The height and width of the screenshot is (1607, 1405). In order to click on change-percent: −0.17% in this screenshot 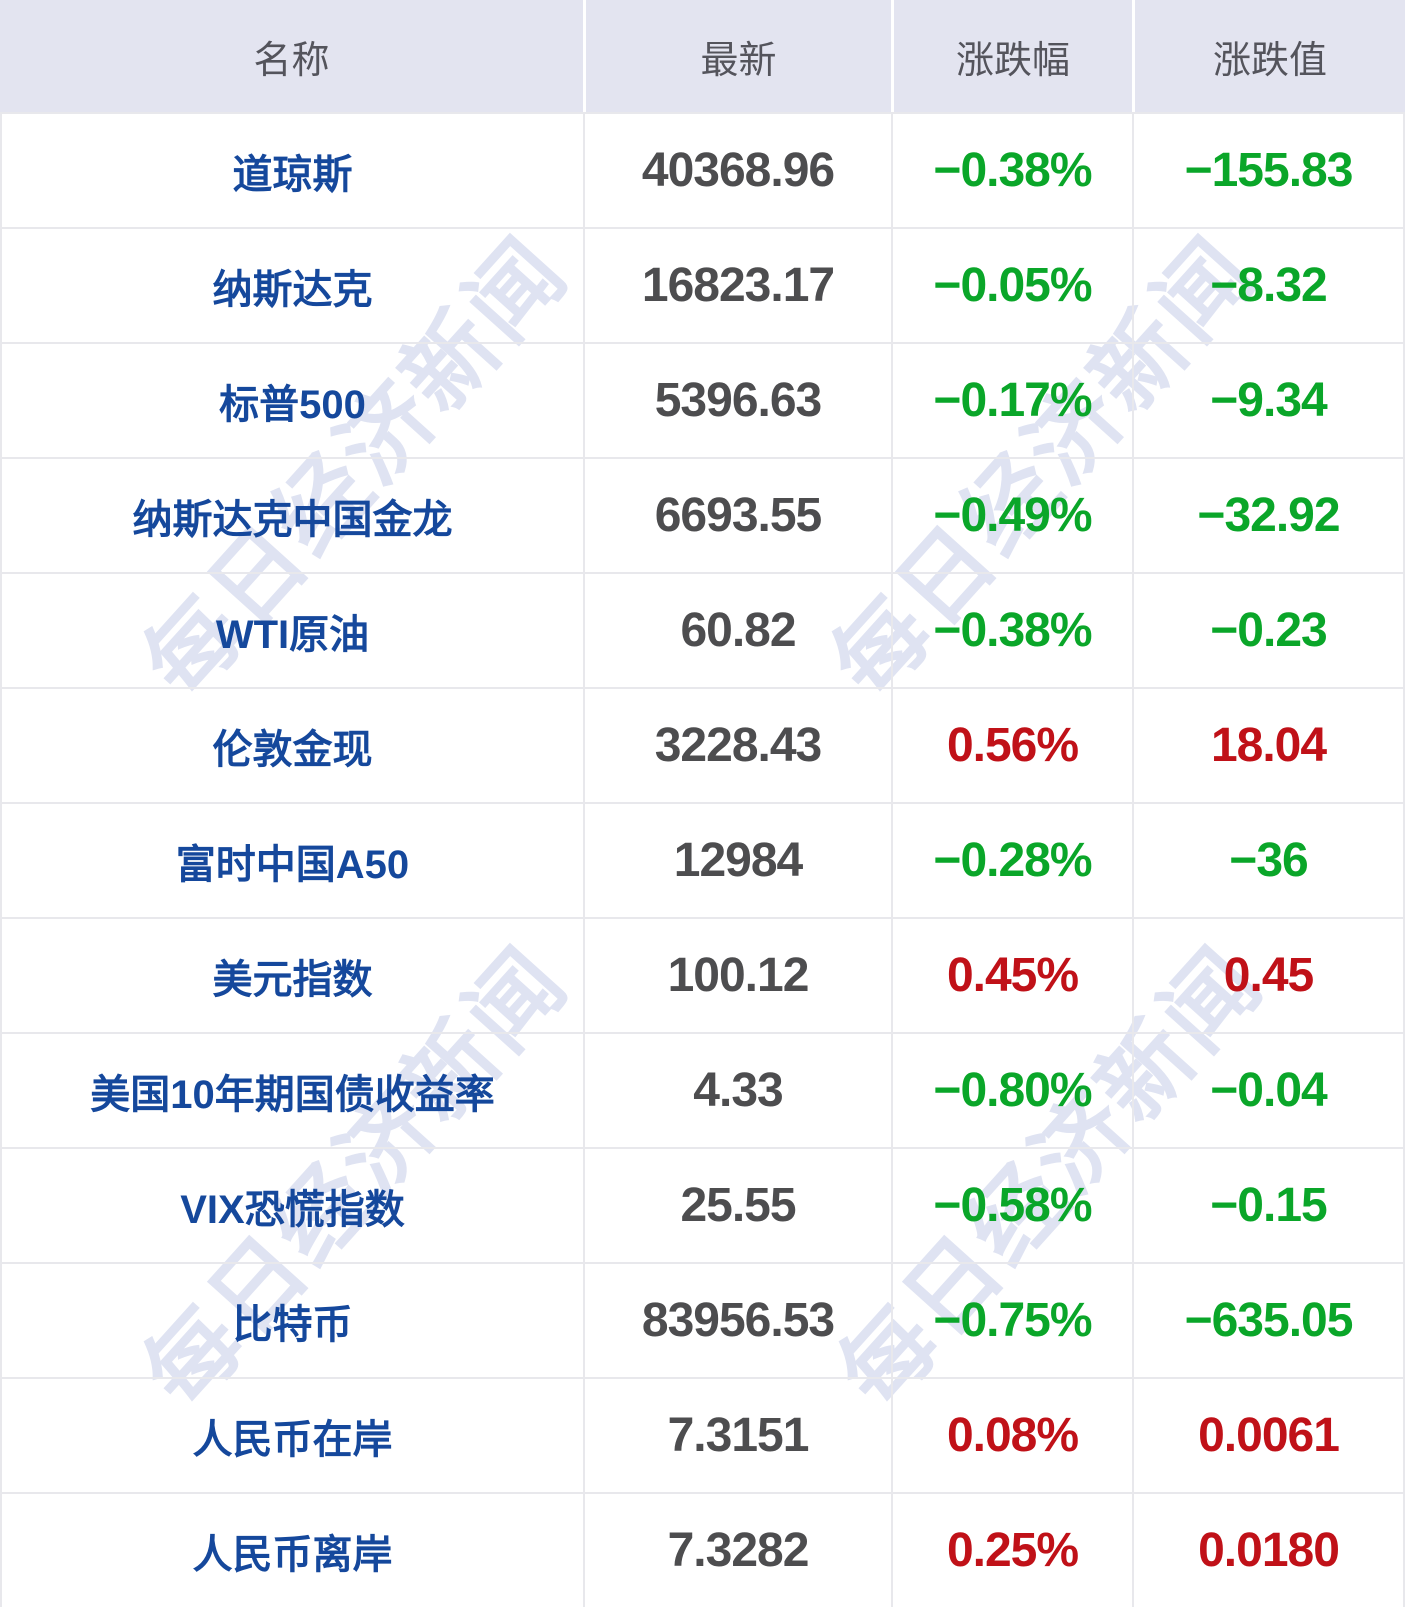, I will do `click(1011, 399)`.